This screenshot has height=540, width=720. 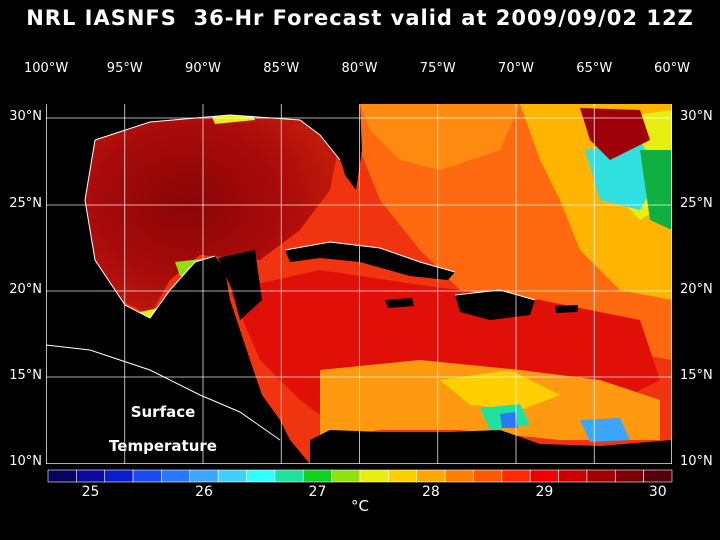 I want to click on longitude-label: 75°W, so click(x=437, y=68).